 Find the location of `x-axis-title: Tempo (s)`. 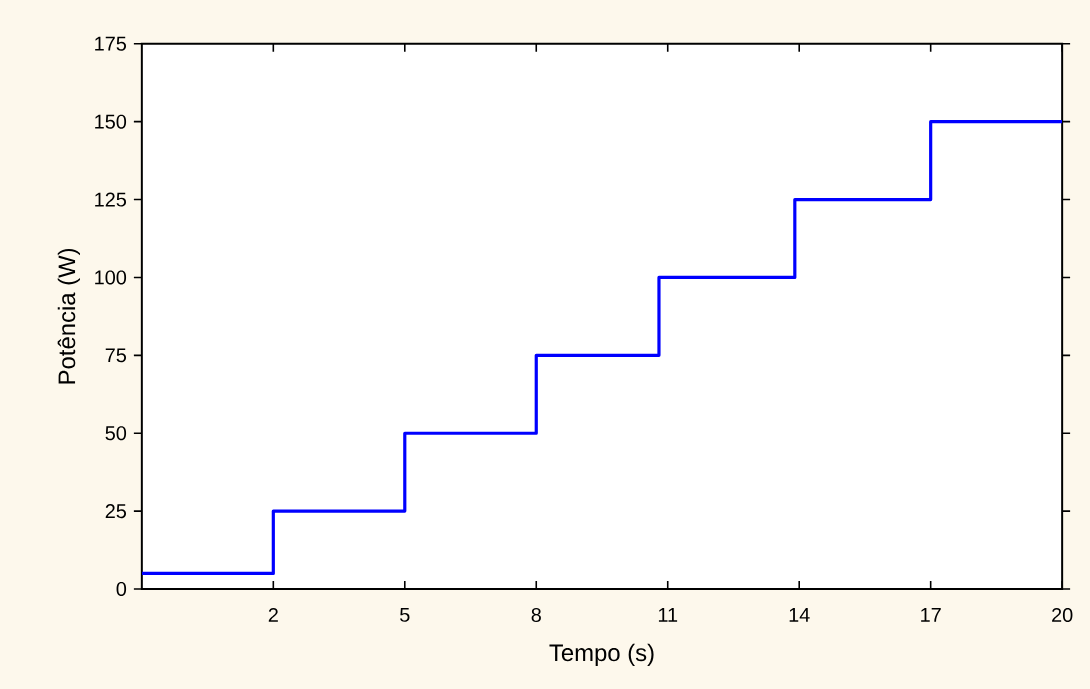

x-axis-title: Tempo (s) is located at coordinates (601, 654).